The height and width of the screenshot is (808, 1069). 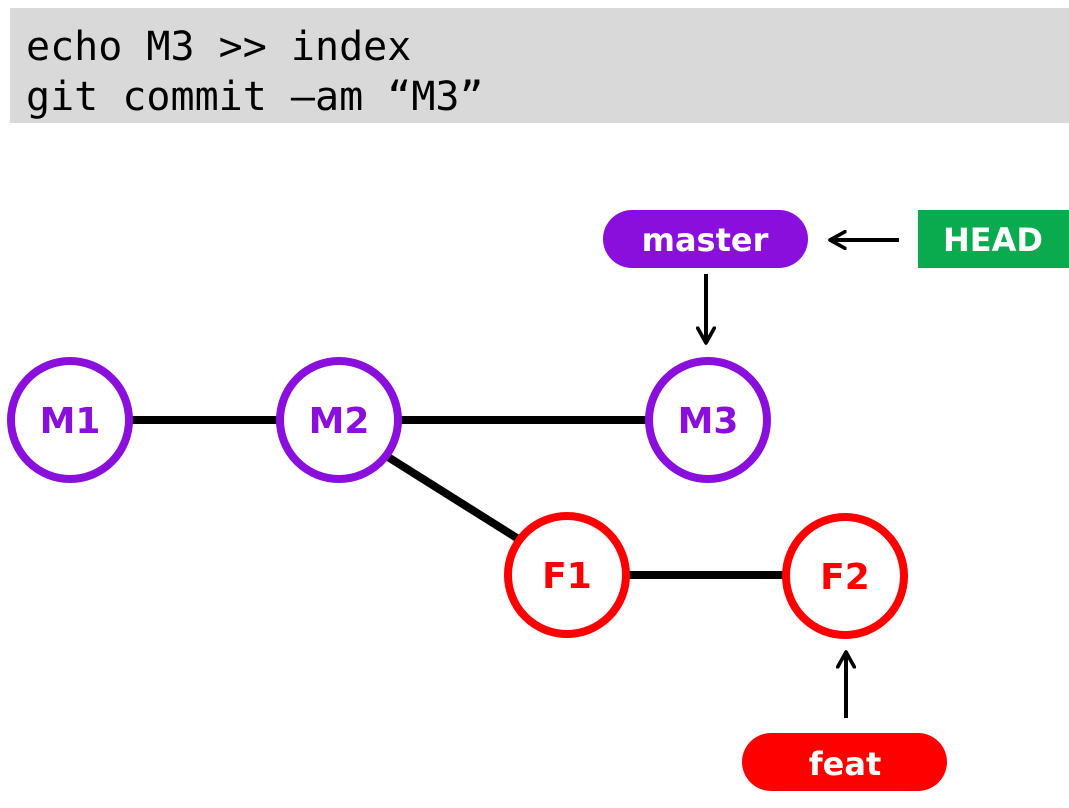 I want to click on commit-label: F2, so click(x=845, y=577).